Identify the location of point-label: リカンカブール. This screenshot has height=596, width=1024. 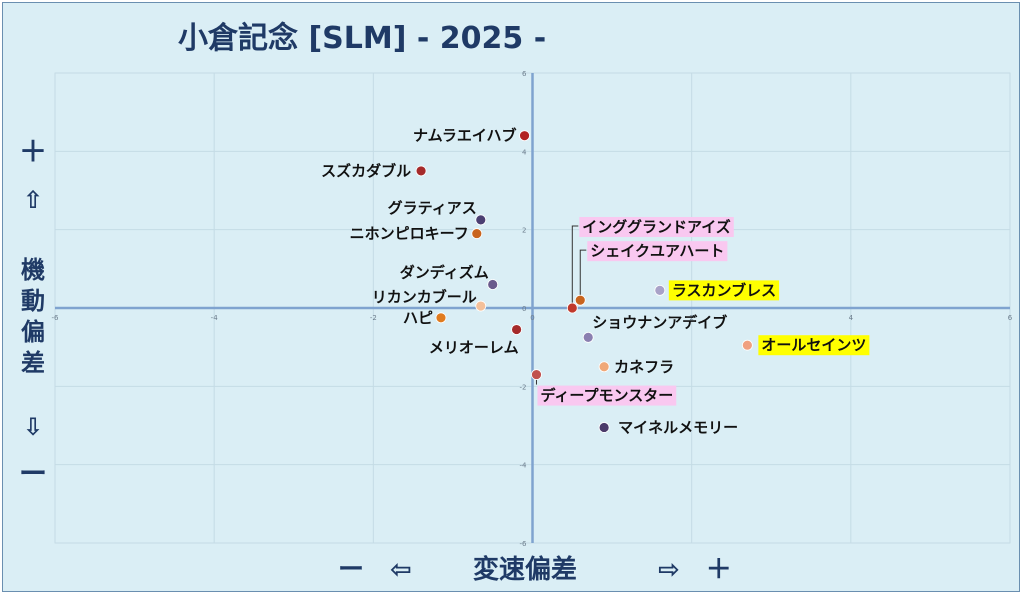
(424, 297).